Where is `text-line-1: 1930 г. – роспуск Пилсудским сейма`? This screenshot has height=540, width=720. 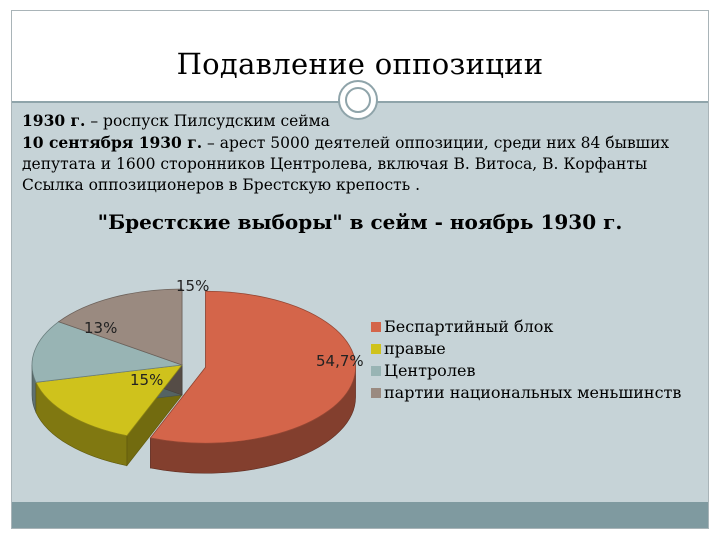 text-line-1: 1930 г. – роспуск Пилсудским сейма is located at coordinates (176, 120).